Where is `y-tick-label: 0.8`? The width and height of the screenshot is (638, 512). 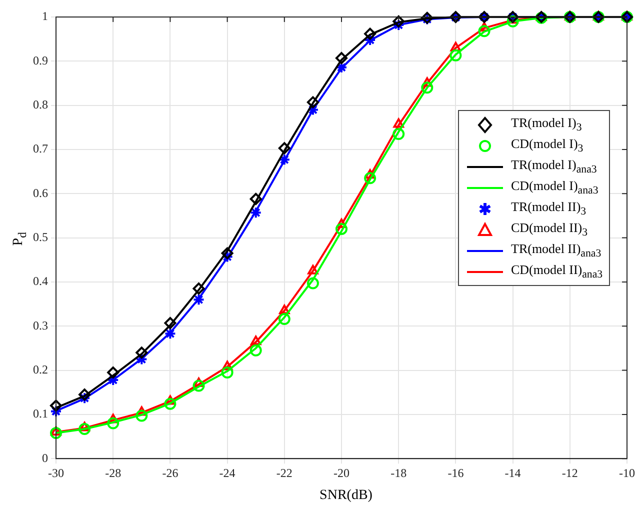 y-tick-label: 0.8 is located at coordinates (40, 104).